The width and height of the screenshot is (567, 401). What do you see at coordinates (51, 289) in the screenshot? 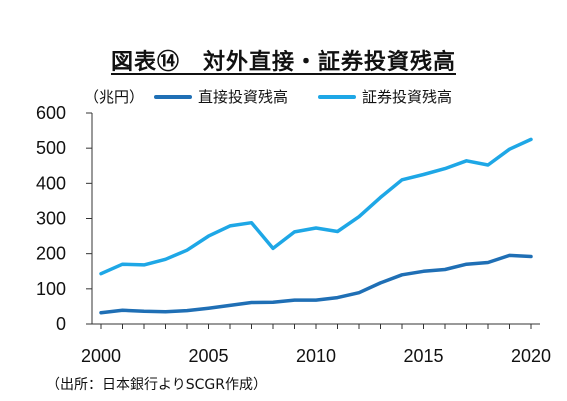
I see `y-tick-label: 100` at bounding box center [51, 289].